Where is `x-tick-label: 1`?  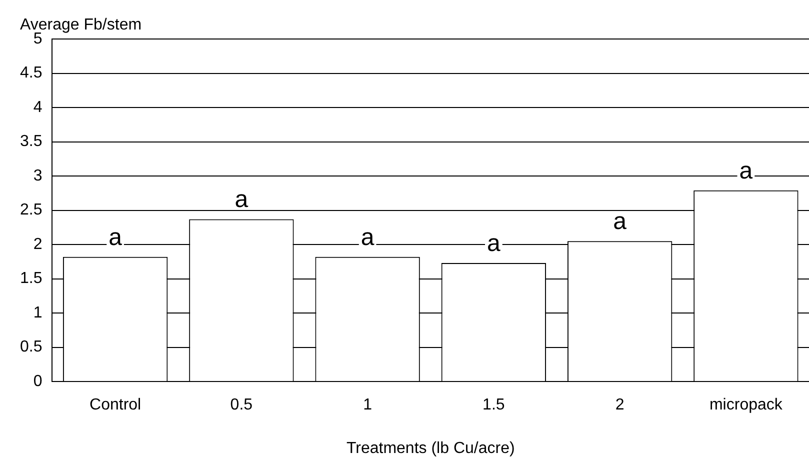 x-tick-label: 1 is located at coordinates (367, 405).